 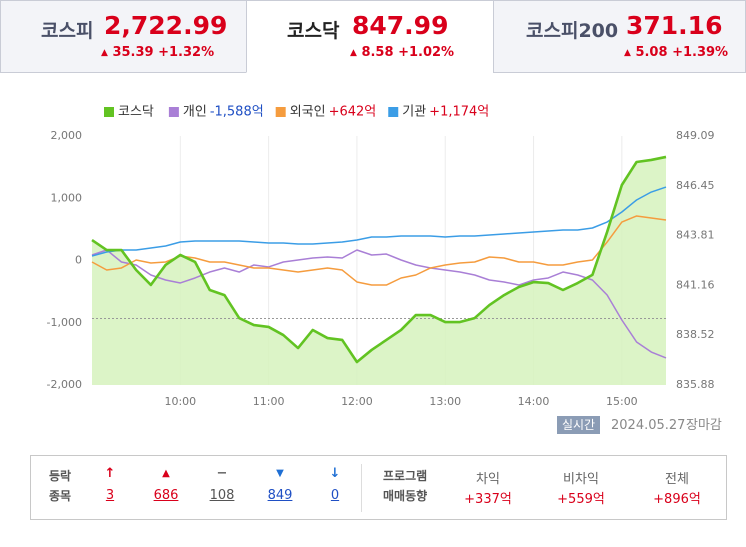 What do you see at coordinates (377, 52) in the screenshot?
I see `change: 8.58` at bounding box center [377, 52].